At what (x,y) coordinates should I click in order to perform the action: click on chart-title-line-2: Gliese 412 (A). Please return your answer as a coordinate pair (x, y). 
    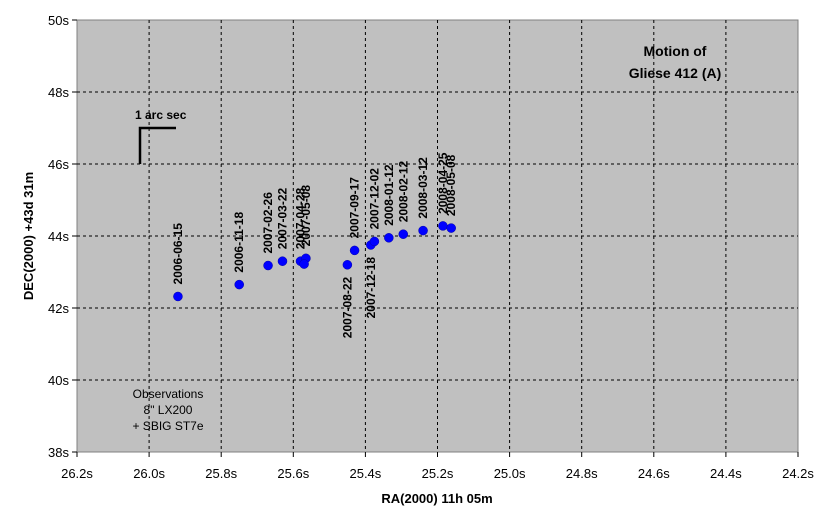
    Looking at the image, I should click on (675, 73).